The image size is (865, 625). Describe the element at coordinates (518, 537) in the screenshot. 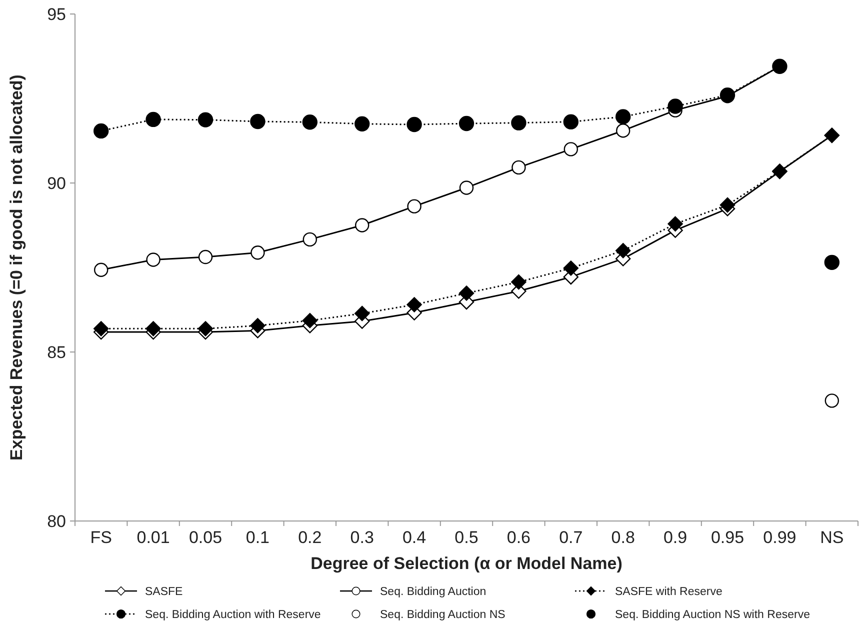

I see `x-tick-label: 0.6` at that location.